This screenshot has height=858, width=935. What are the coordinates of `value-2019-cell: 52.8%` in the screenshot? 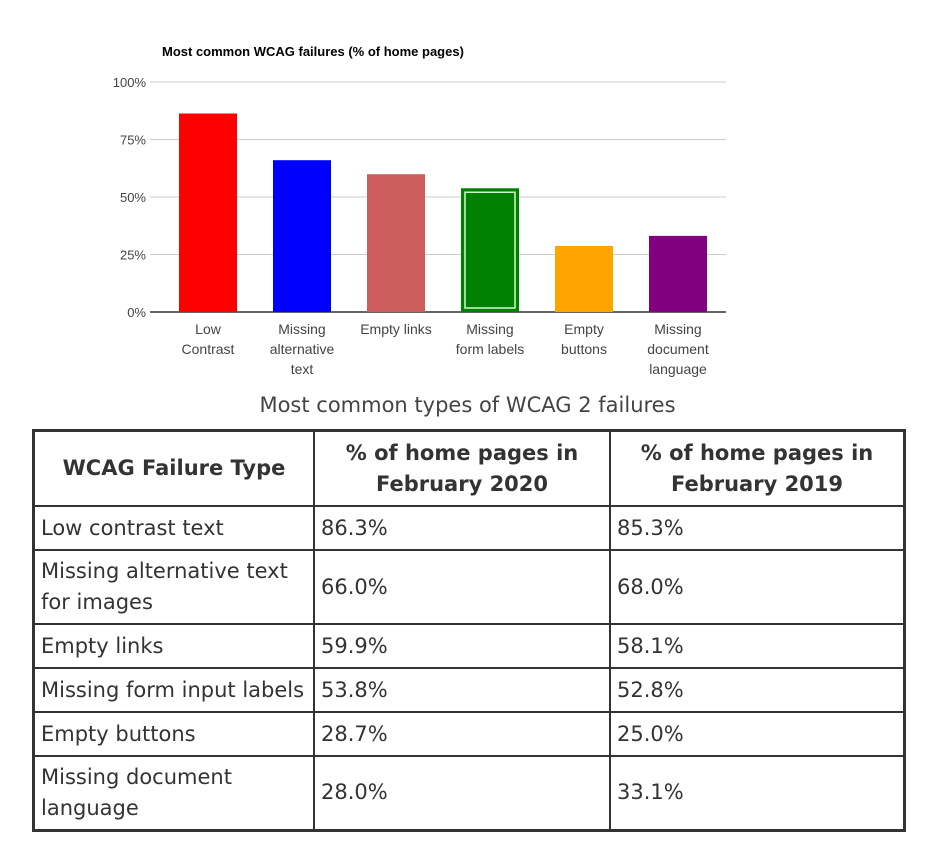 It's located at (757, 690).